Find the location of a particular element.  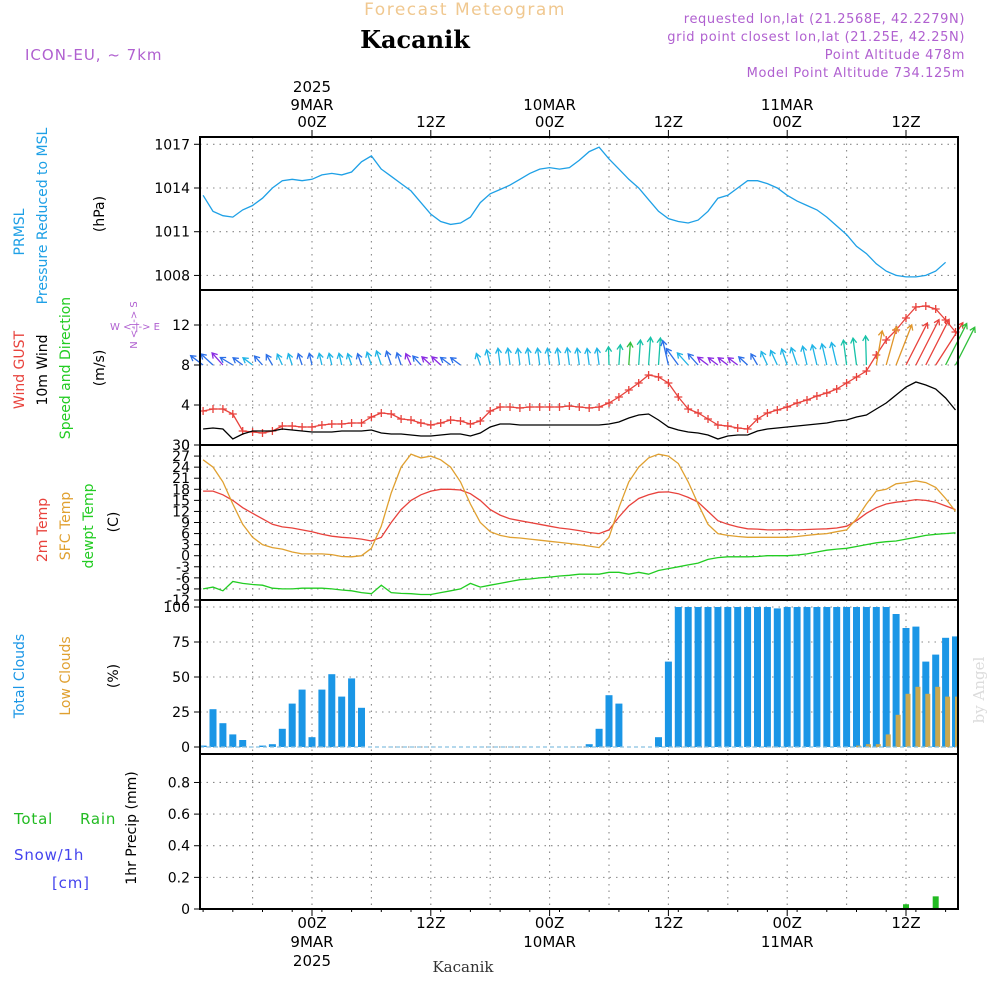

wind-gust-line is located at coordinates (579, 369).